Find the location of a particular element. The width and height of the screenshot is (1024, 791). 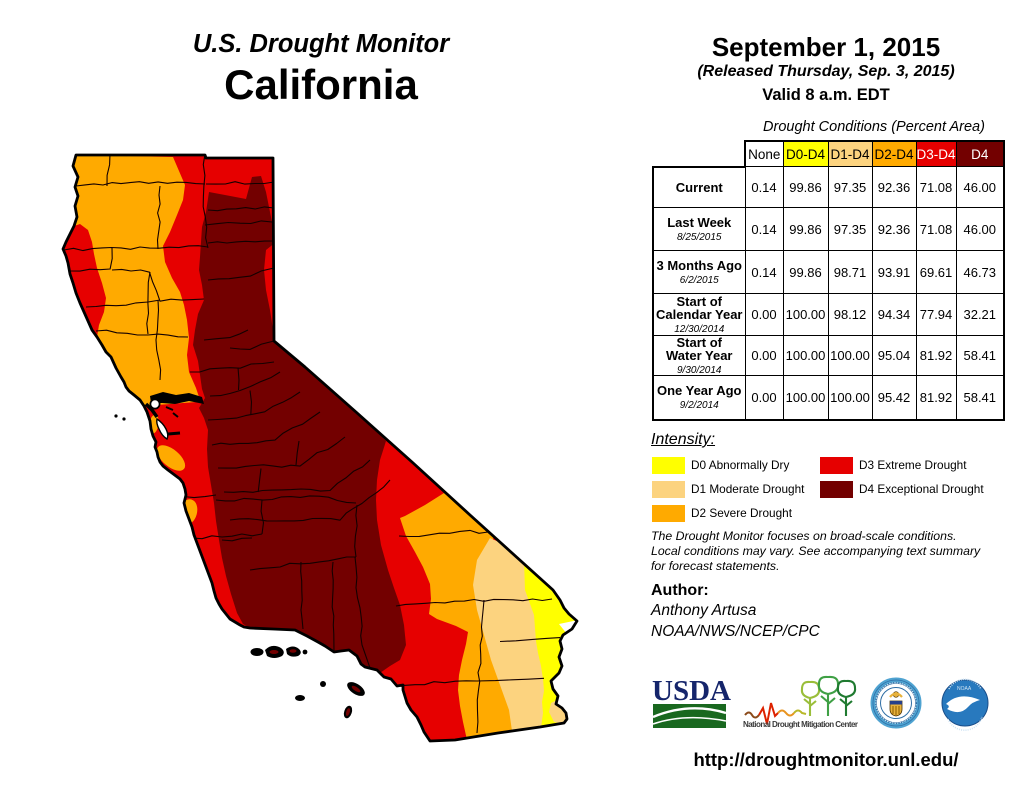

svg-text: NOAA is located at coordinates (964, 689).